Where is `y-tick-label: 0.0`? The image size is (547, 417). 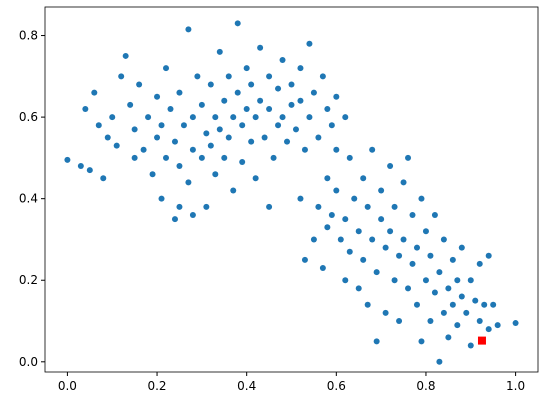 y-tick-label: 0.0 is located at coordinates (28, 362).